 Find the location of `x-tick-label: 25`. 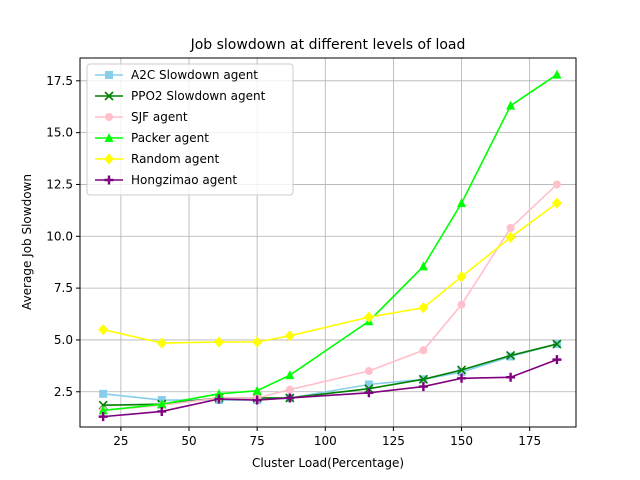

x-tick-label: 25 is located at coordinates (120, 441).